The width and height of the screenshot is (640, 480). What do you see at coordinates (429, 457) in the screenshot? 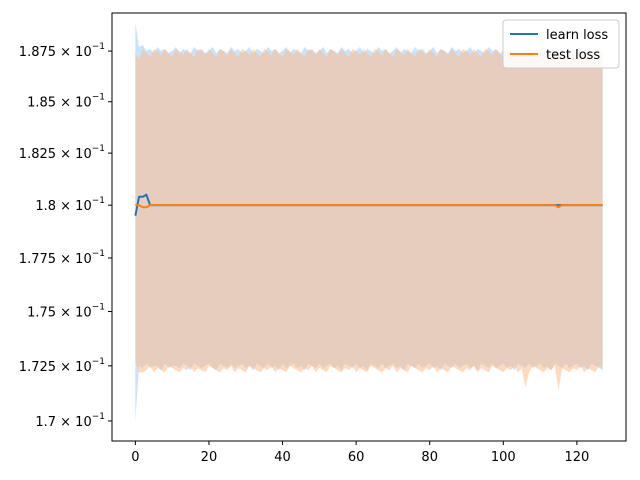
I see `x-tick-label: 80` at bounding box center [429, 457].